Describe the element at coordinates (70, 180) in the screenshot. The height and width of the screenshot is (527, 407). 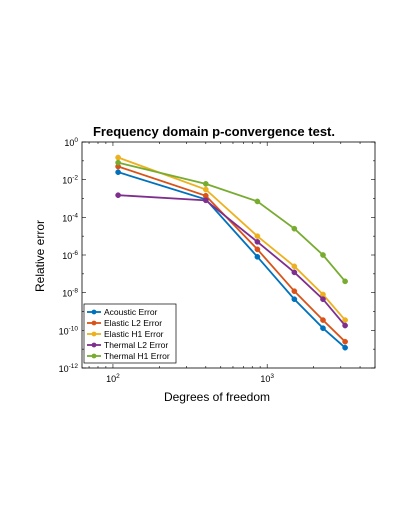
I see `y-tick-label: 10⁻²` at that location.